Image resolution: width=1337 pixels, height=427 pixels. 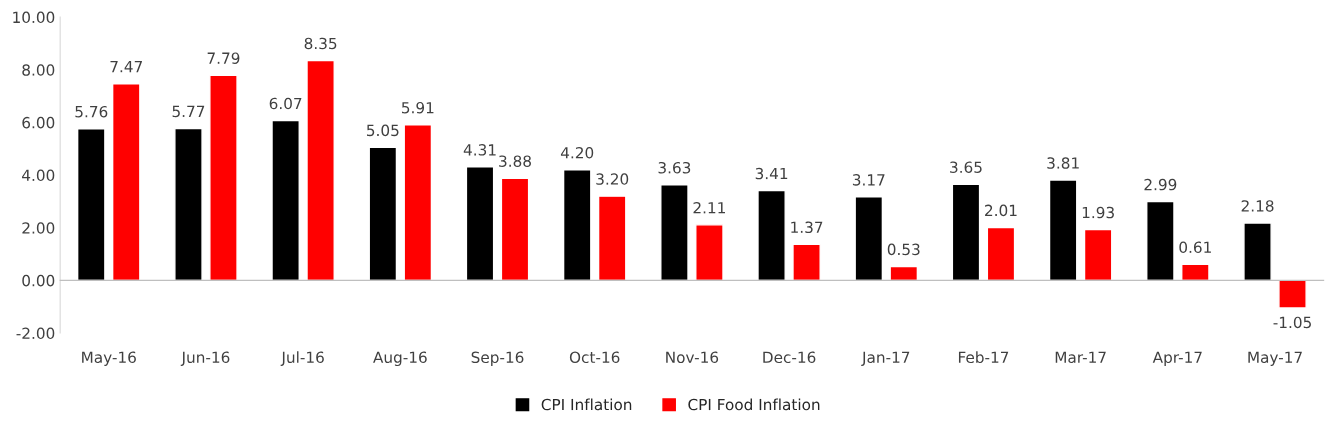 What do you see at coordinates (1177, 359) in the screenshot?
I see `x-tick-label: Apr-17` at bounding box center [1177, 359].